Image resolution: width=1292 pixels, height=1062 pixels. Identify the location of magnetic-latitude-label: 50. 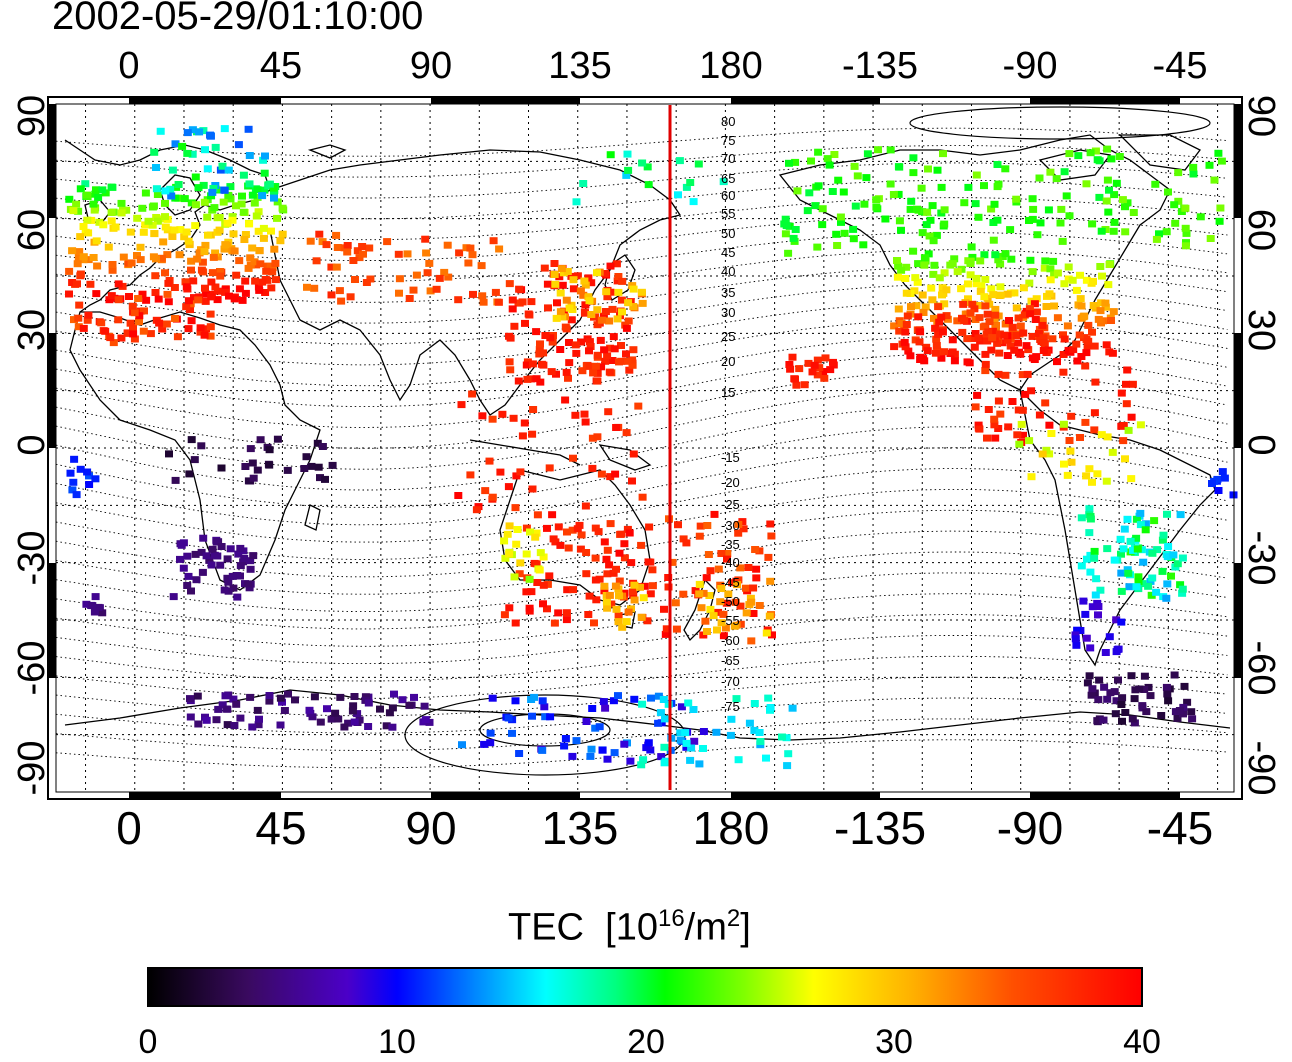
(728, 233).